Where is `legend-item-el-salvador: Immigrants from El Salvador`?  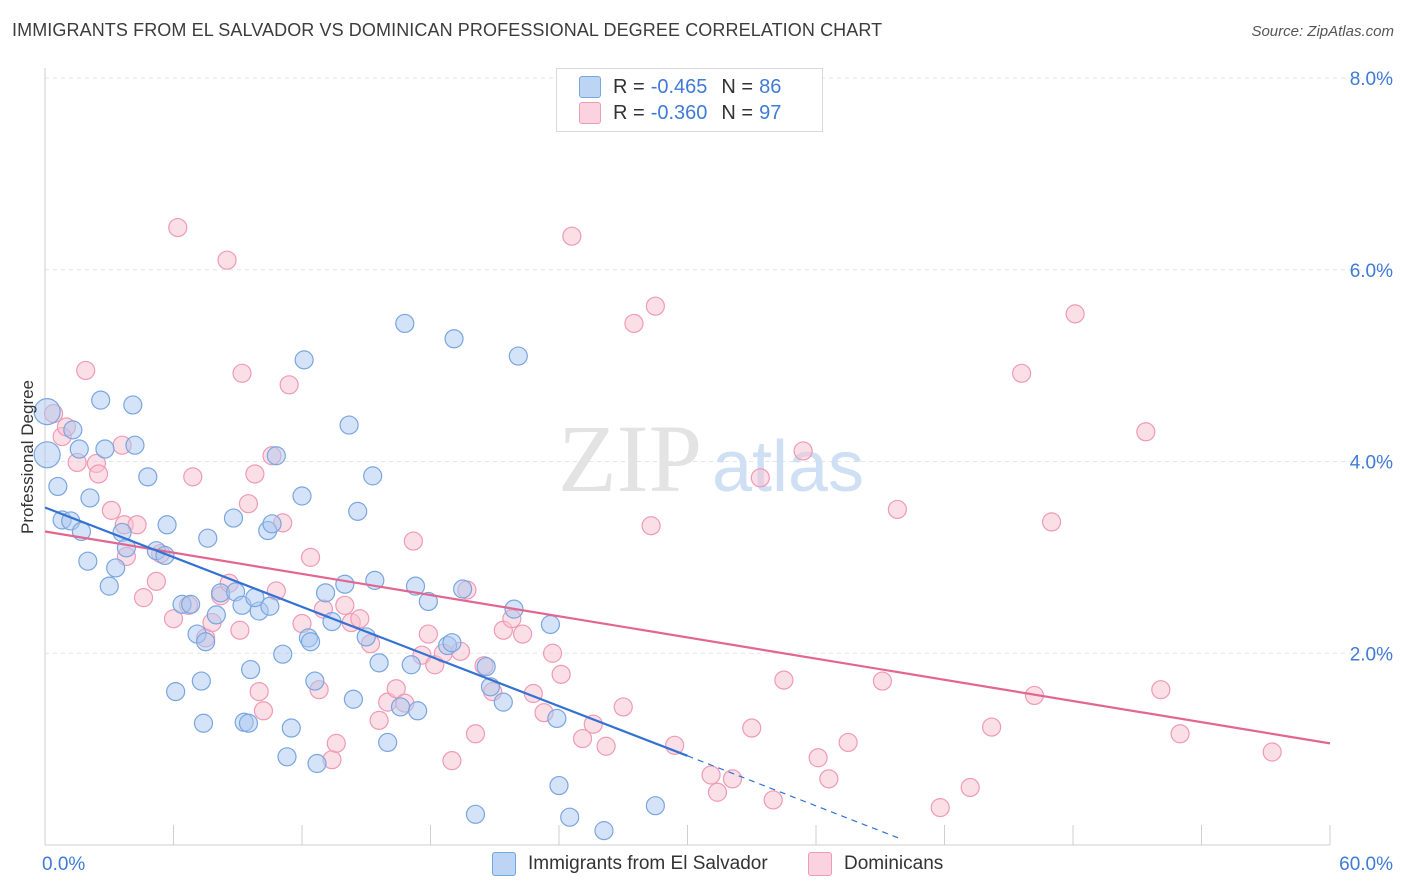 legend-item-el-salvador: Immigrants from El Salvador is located at coordinates (630, 864).